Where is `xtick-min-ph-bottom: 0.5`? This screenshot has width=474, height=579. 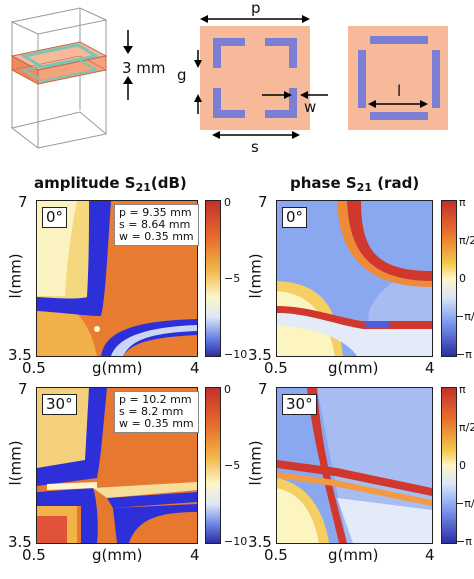 xtick-min-ph-bottom: 0.5 is located at coordinates (276, 555).